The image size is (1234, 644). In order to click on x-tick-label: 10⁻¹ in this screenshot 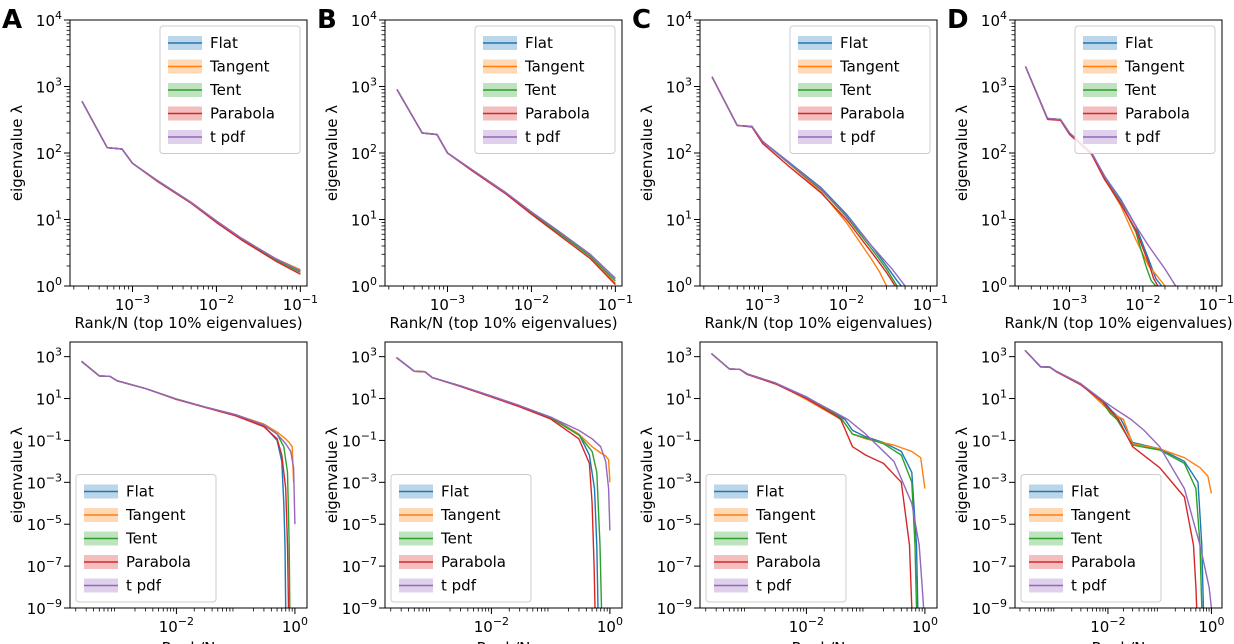, I will do `click(930, 303)`.